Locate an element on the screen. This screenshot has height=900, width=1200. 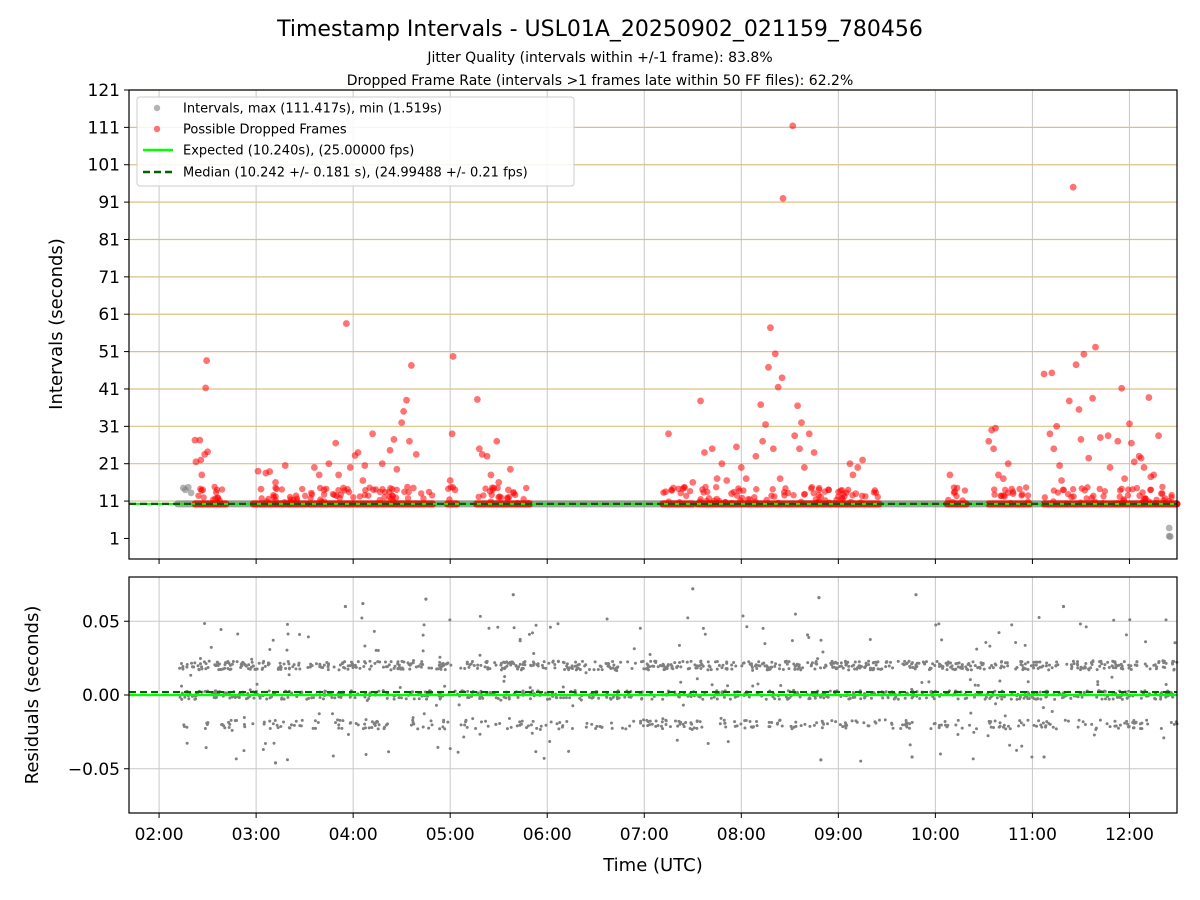
legend-marker-dropped is located at coordinates (157, 129).